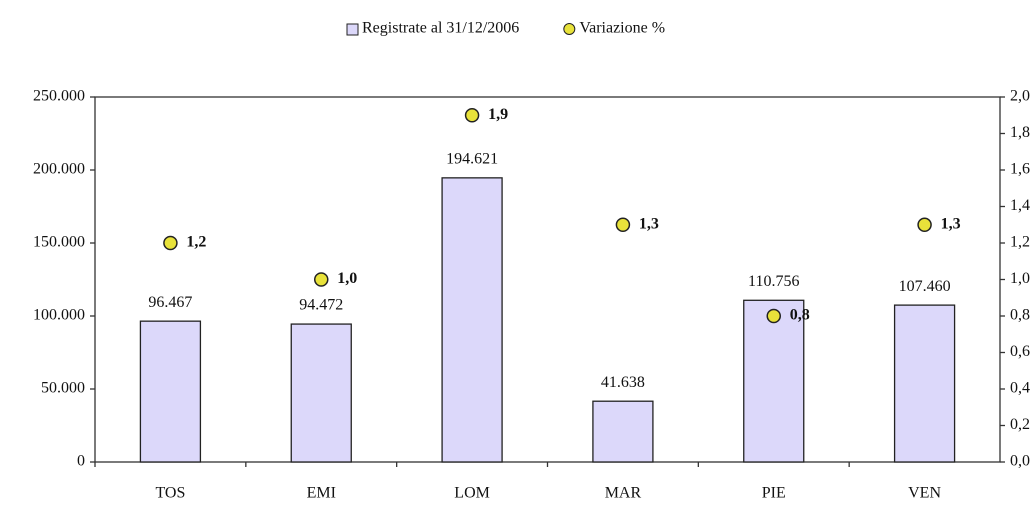  I want to click on y-tick-label: 100.000, so click(59, 315).